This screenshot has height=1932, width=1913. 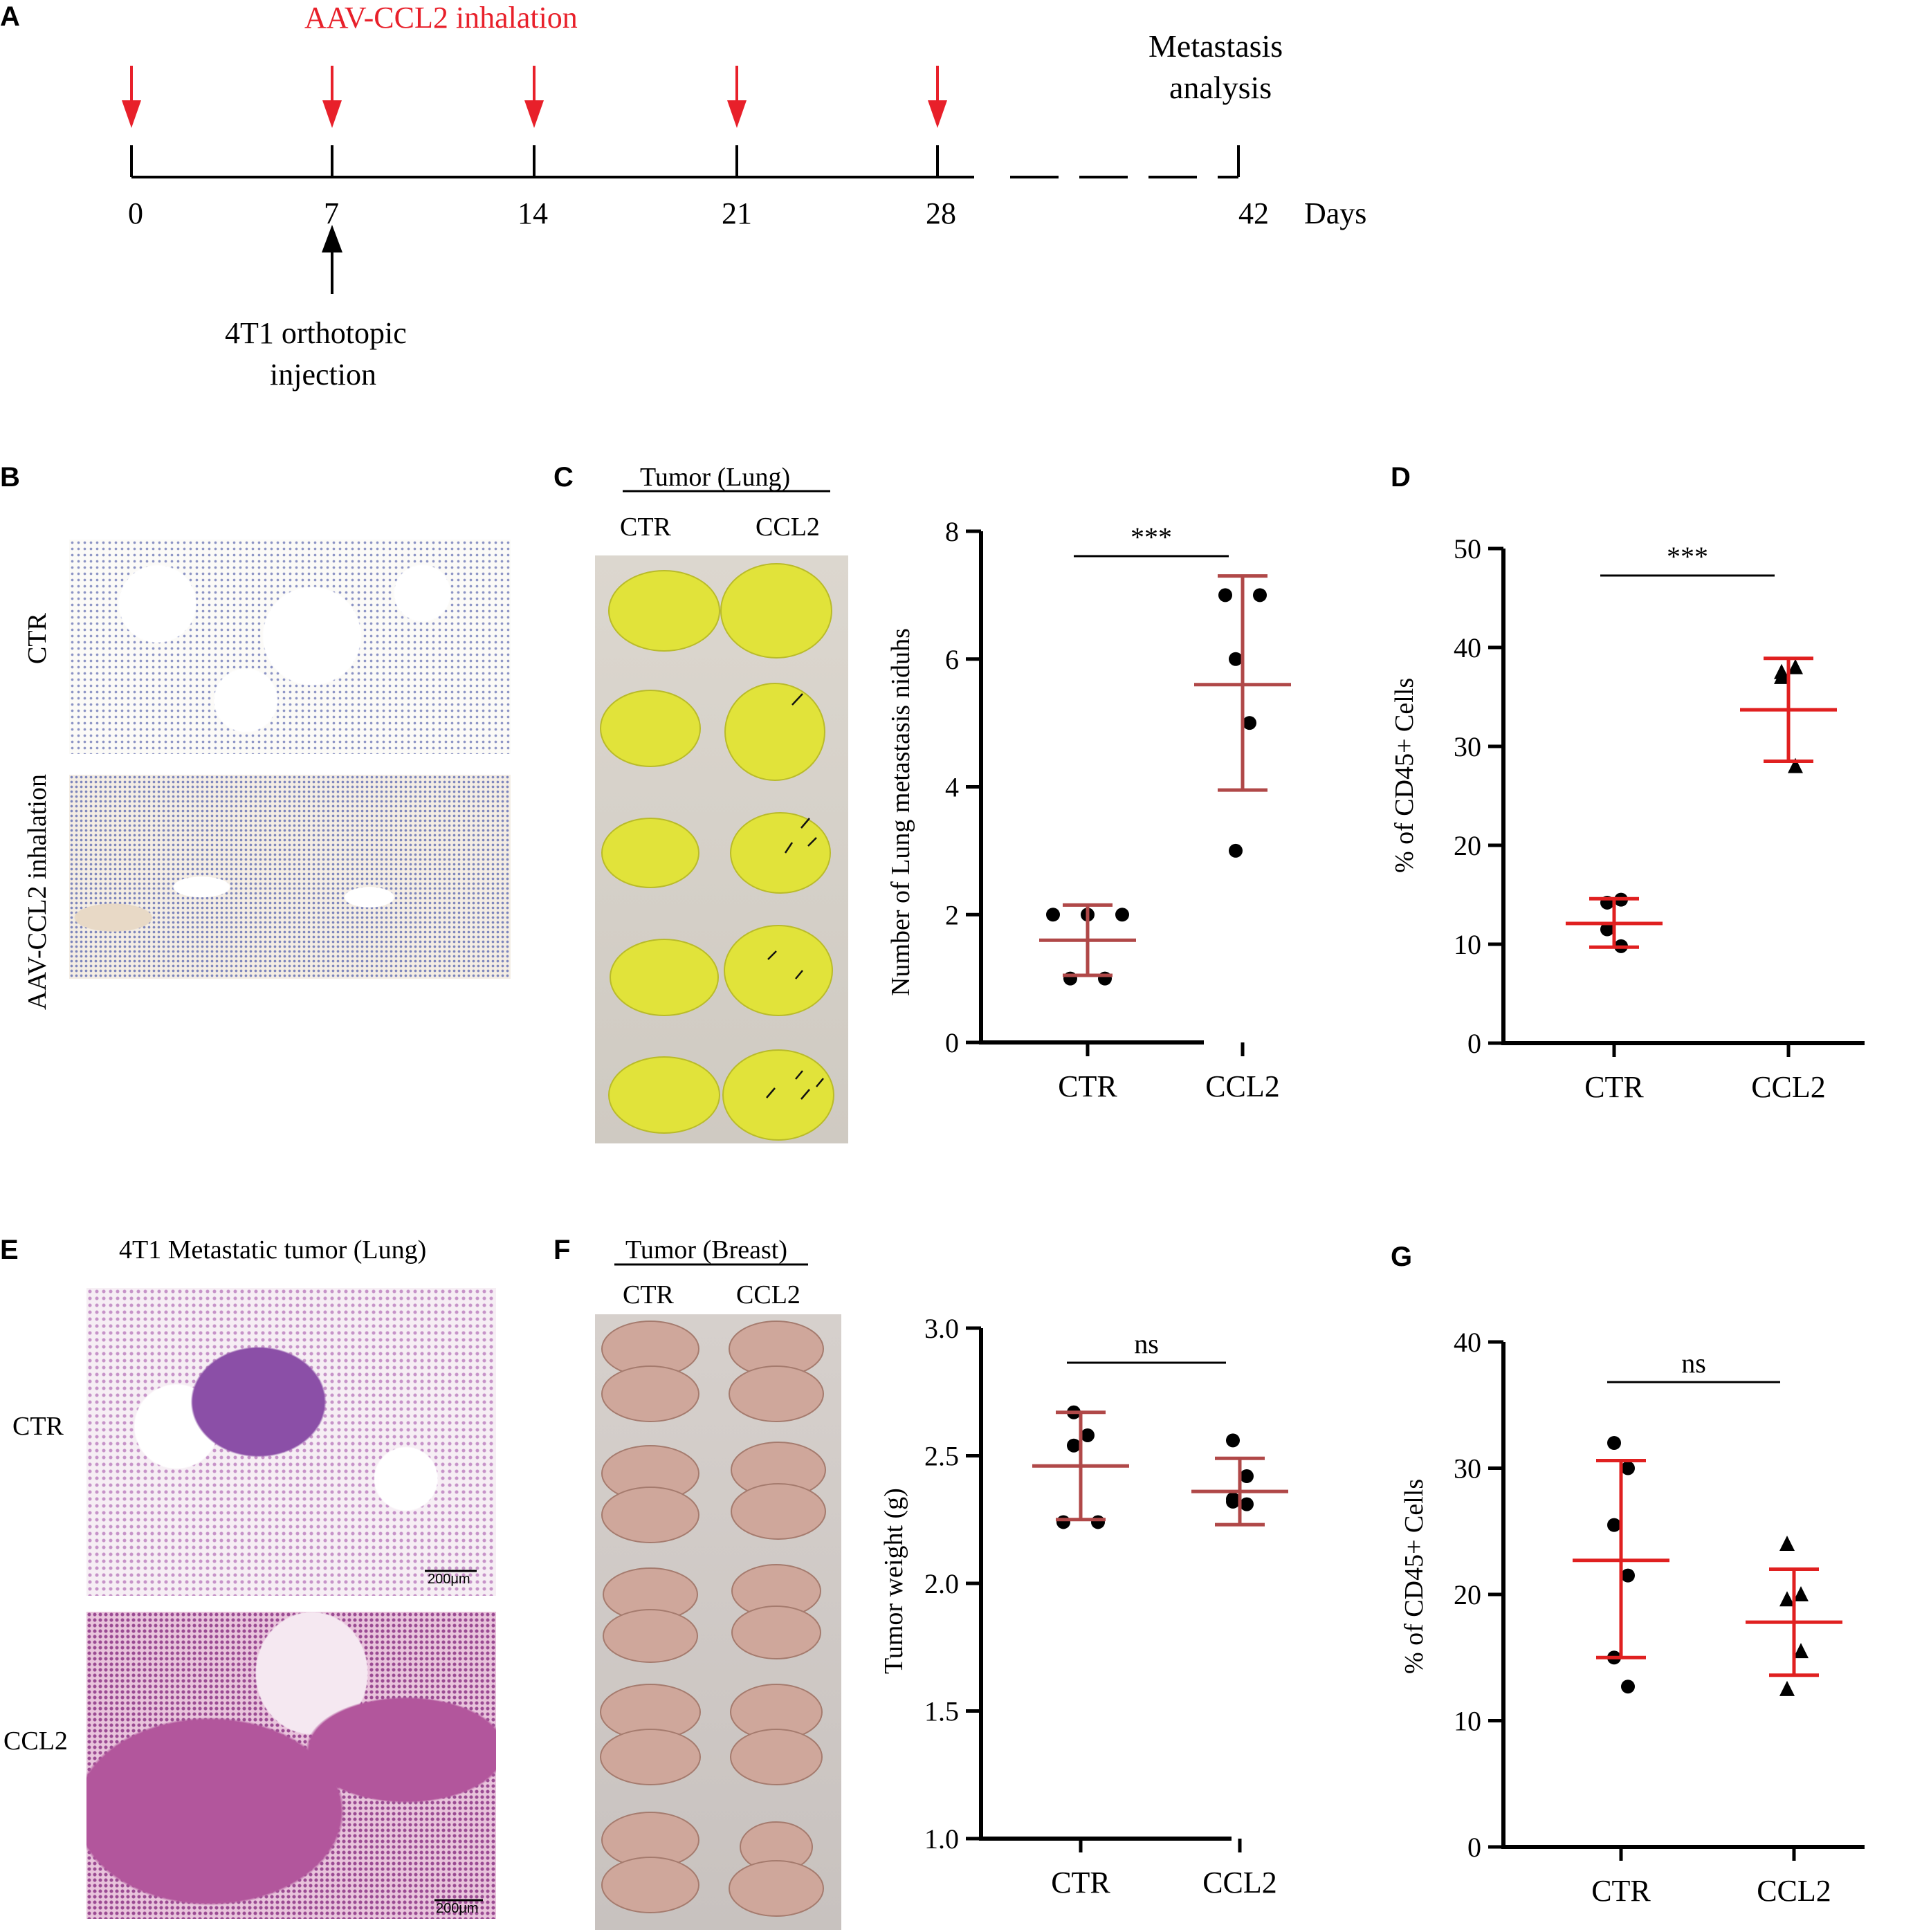 What do you see at coordinates (941, 1328) in the screenshot?
I see `y-tick-label: 3.0` at bounding box center [941, 1328].